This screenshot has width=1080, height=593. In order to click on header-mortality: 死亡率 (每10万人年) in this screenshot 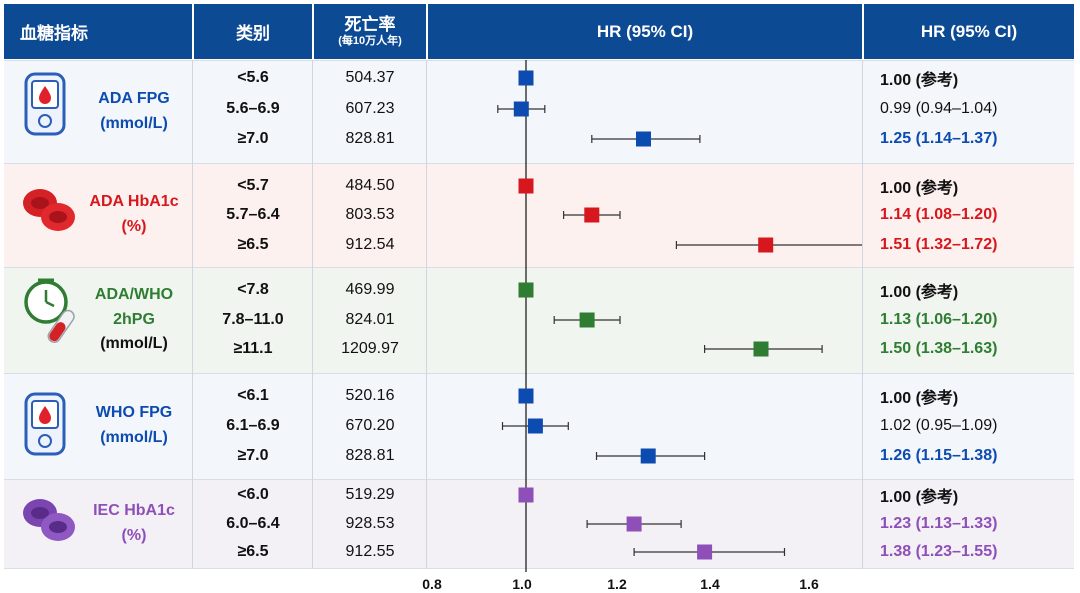, I will do `click(370, 31)`.